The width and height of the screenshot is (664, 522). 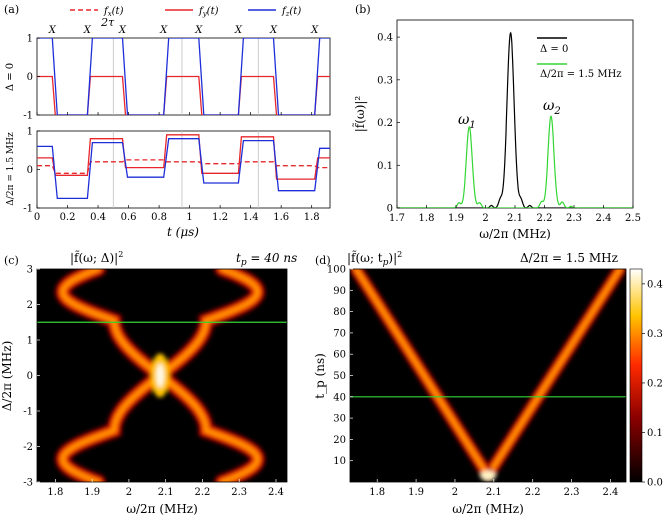 What do you see at coordinates (28, 483) in the screenshot?
I see `y-tick-label: -3` at bounding box center [28, 483].